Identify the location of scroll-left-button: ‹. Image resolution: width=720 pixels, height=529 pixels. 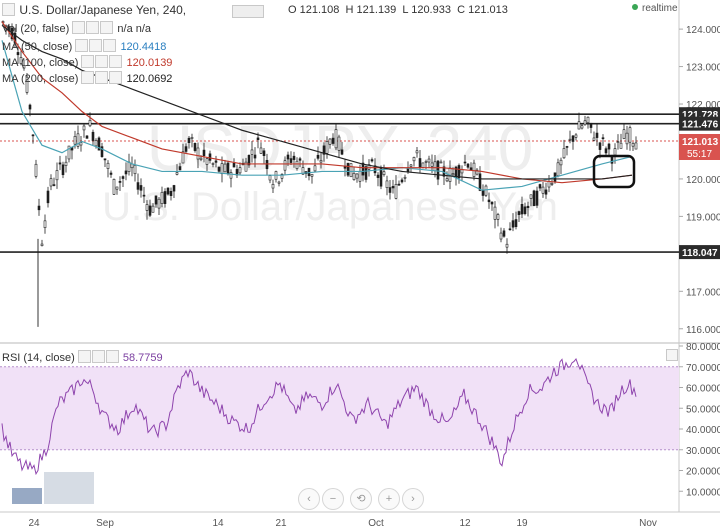
(309, 499).